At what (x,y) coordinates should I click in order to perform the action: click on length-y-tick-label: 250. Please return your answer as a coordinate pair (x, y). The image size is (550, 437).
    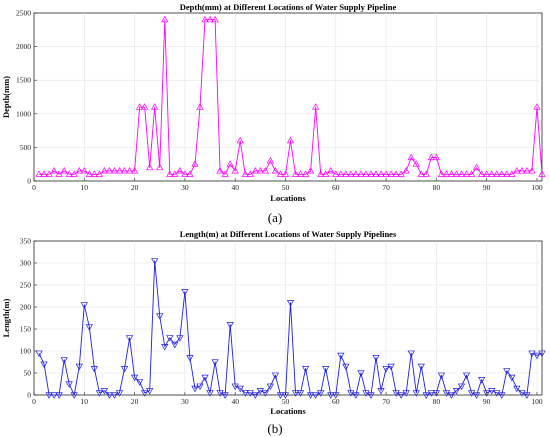
    Looking at the image, I should click on (26, 285).